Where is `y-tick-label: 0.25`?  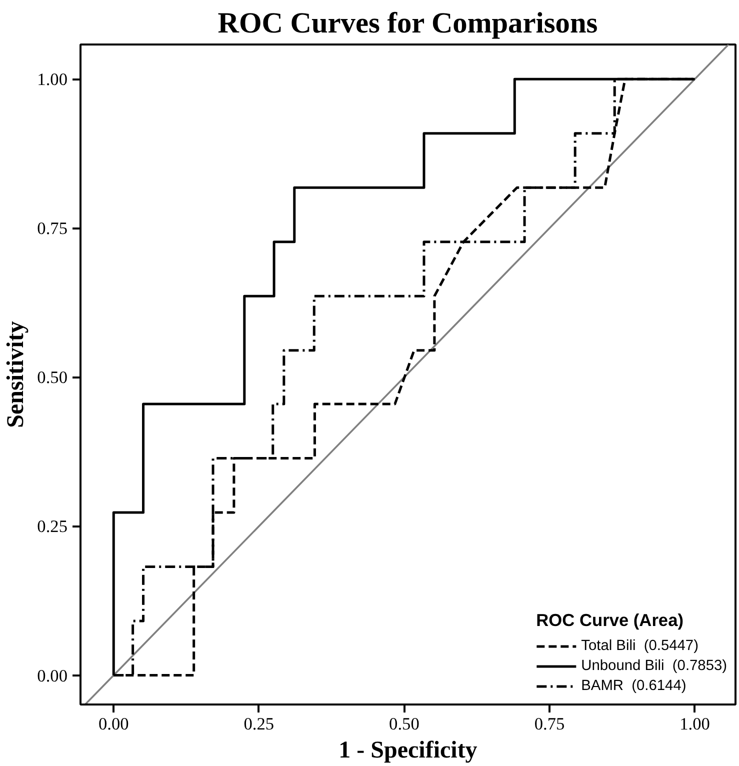
y-tick-label: 0.25 is located at coordinates (52, 526).